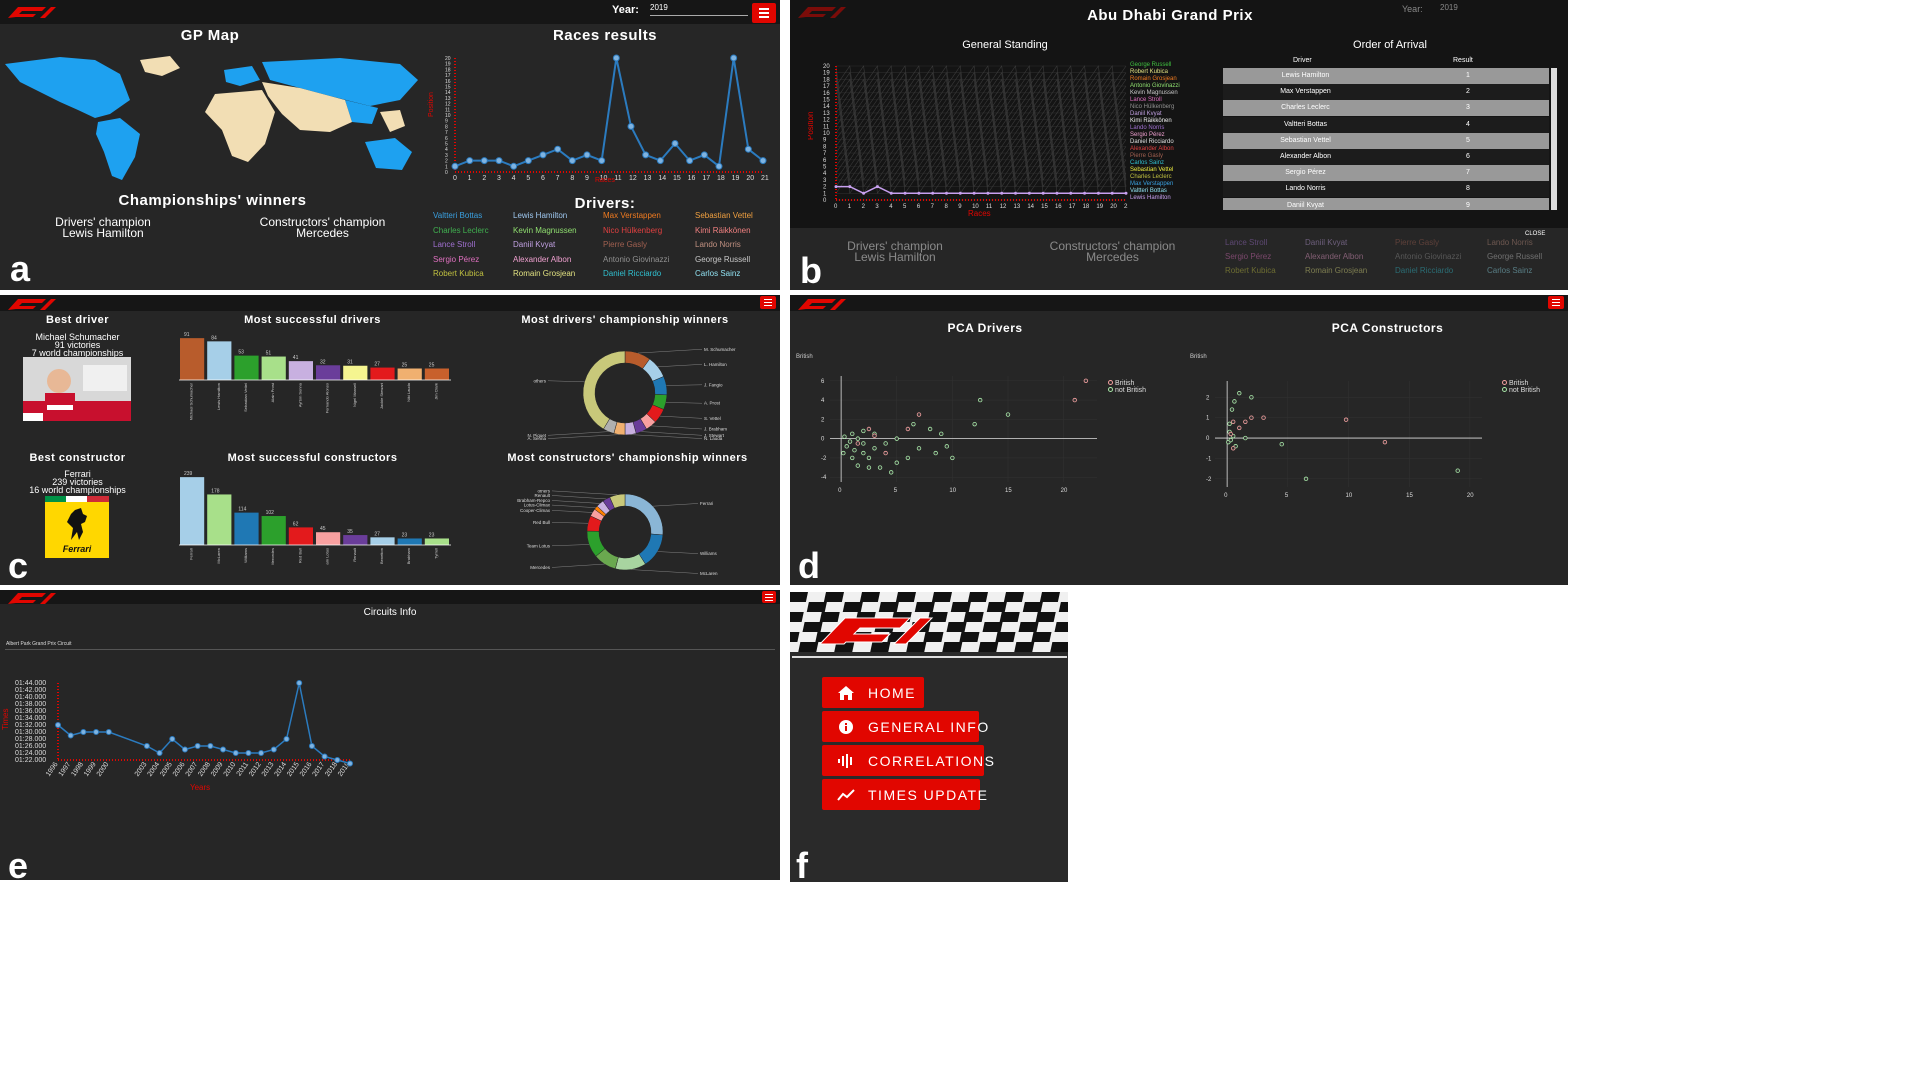 The width and height of the screenshot is (1920, 1080). I want to click on standing-legend-item: Lando Norris, so click(1147, 128).